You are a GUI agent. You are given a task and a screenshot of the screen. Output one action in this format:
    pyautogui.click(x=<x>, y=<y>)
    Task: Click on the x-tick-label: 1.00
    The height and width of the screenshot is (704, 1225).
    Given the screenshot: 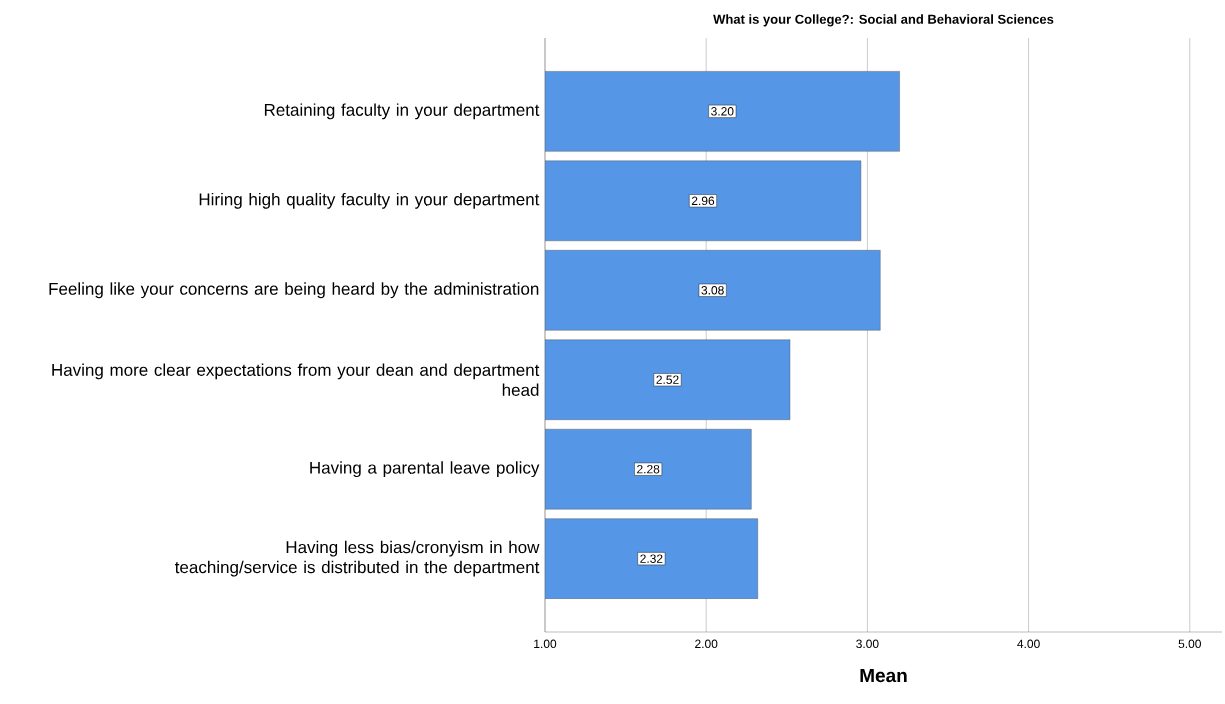 What is the action you would take?
    pyautogui.click(x=545, y=644)
    